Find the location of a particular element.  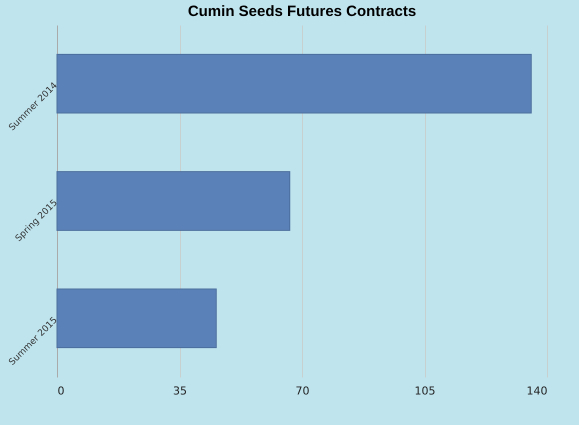

x-tick-label: 140 is located at coordinates (537, 391).